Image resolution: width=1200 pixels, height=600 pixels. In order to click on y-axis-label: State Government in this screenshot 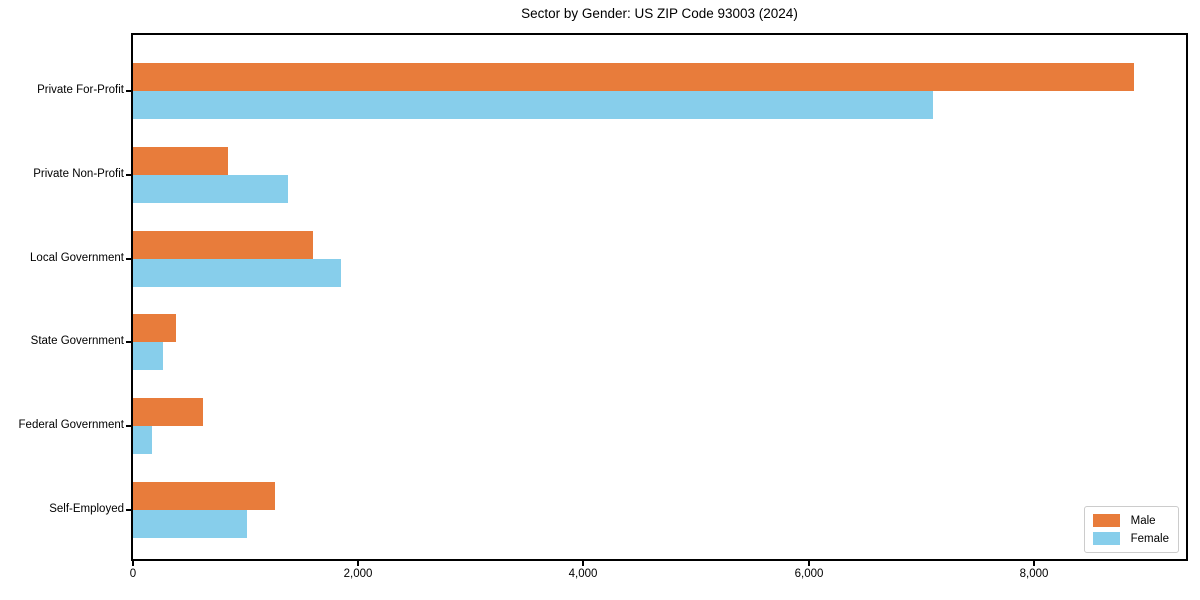, I will do `click(77, 341)`.